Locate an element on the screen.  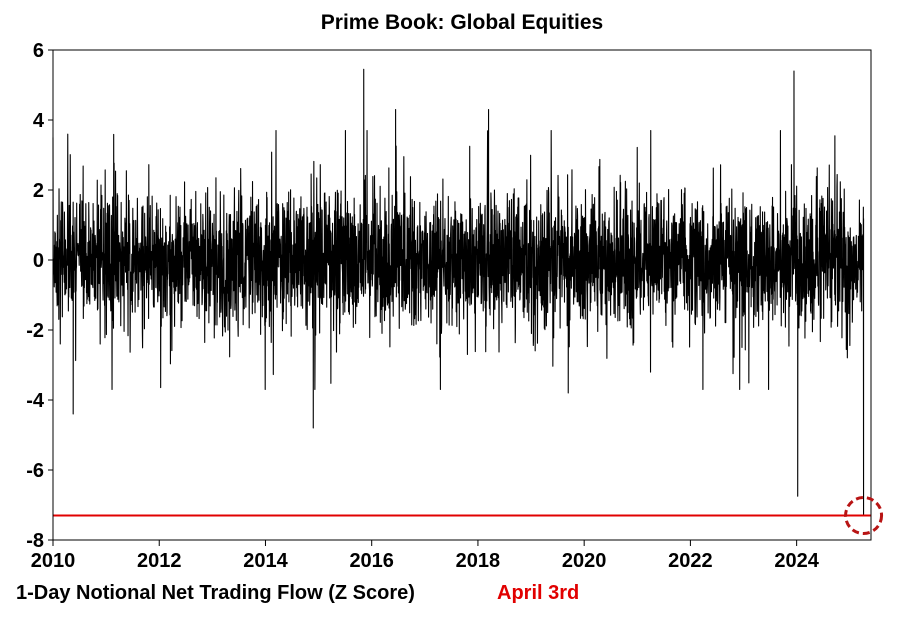
x-tick-label: 2016 is located at coordinates (371, 561).